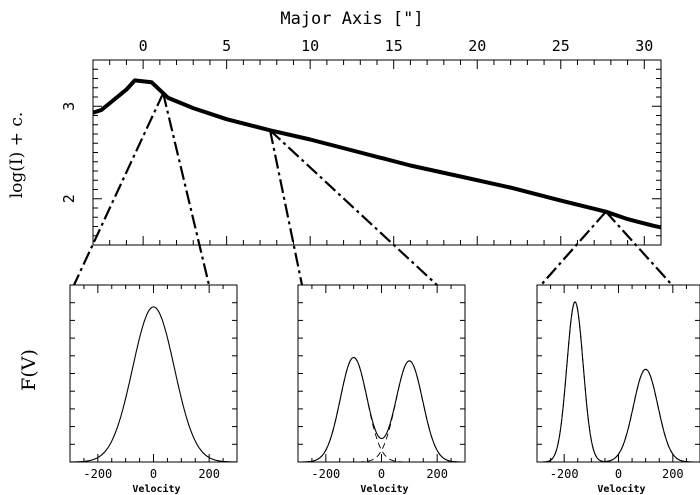 This screenshot has width=700, height=495. I want to click on top-x-tick-label: 5, so click(226, 46).